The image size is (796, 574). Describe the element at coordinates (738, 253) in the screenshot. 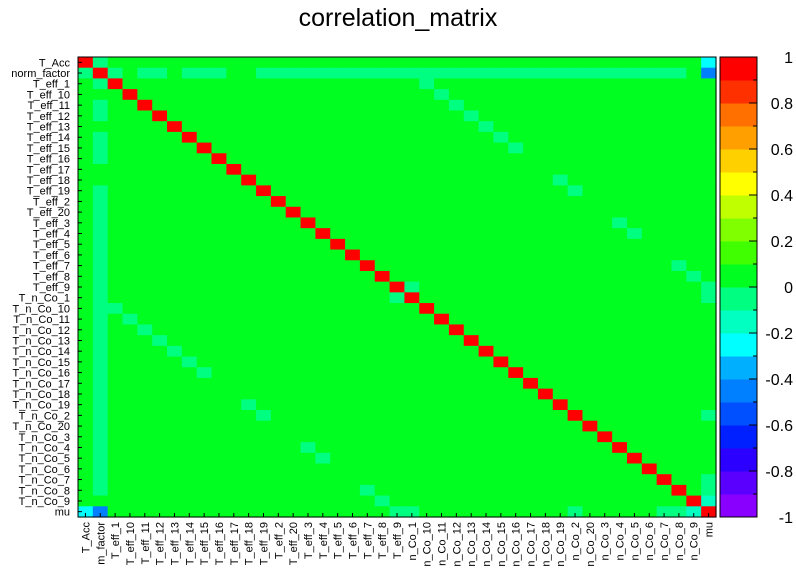

I see `colorbar-bin` at that location.